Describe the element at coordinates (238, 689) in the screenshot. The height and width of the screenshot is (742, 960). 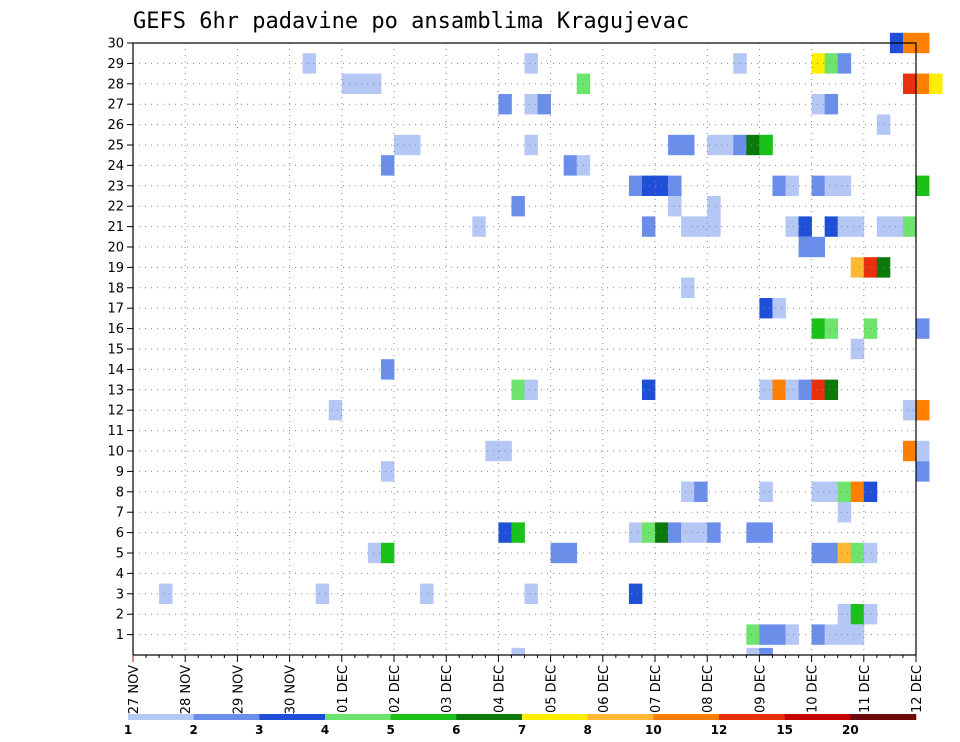
I see `x-tick-label: 29 NOV` at that location.